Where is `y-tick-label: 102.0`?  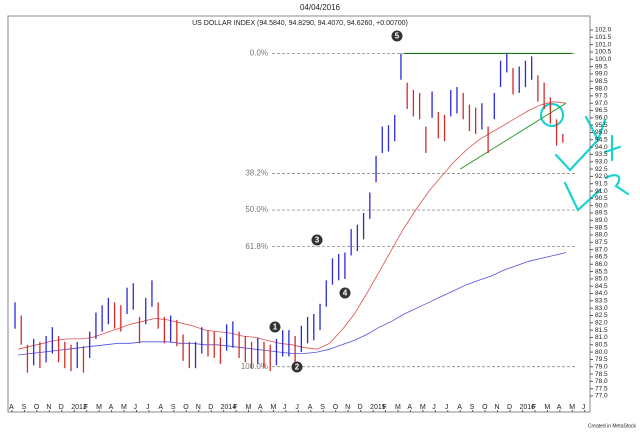 y-tick-label: 102.0 is located at coordinates (603, 30).